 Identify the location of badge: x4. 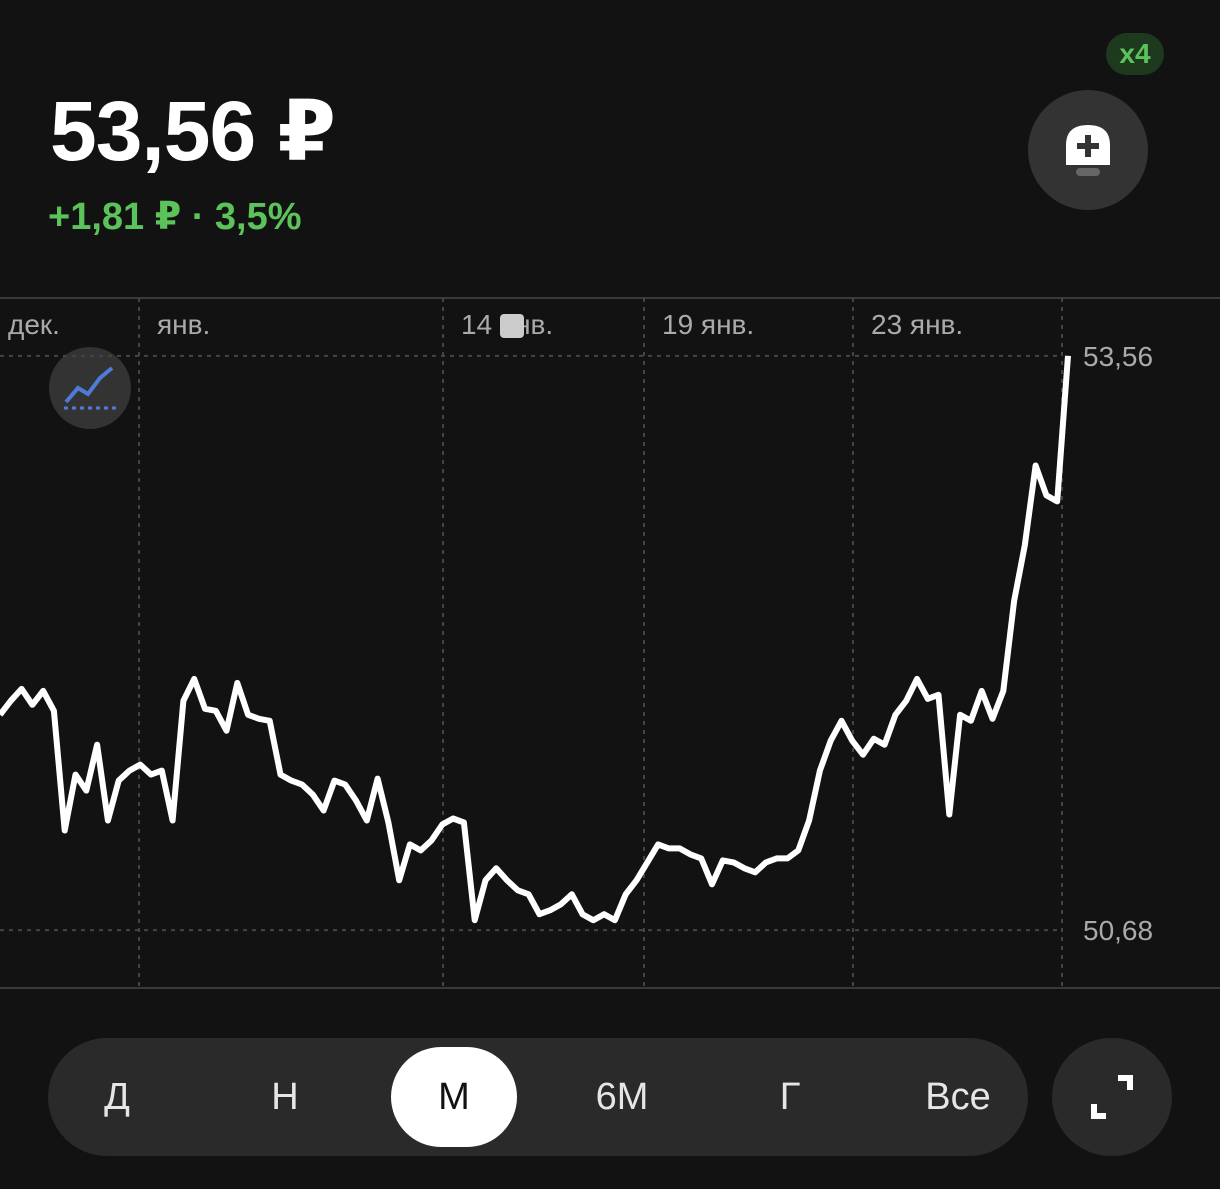
(1135, 54).